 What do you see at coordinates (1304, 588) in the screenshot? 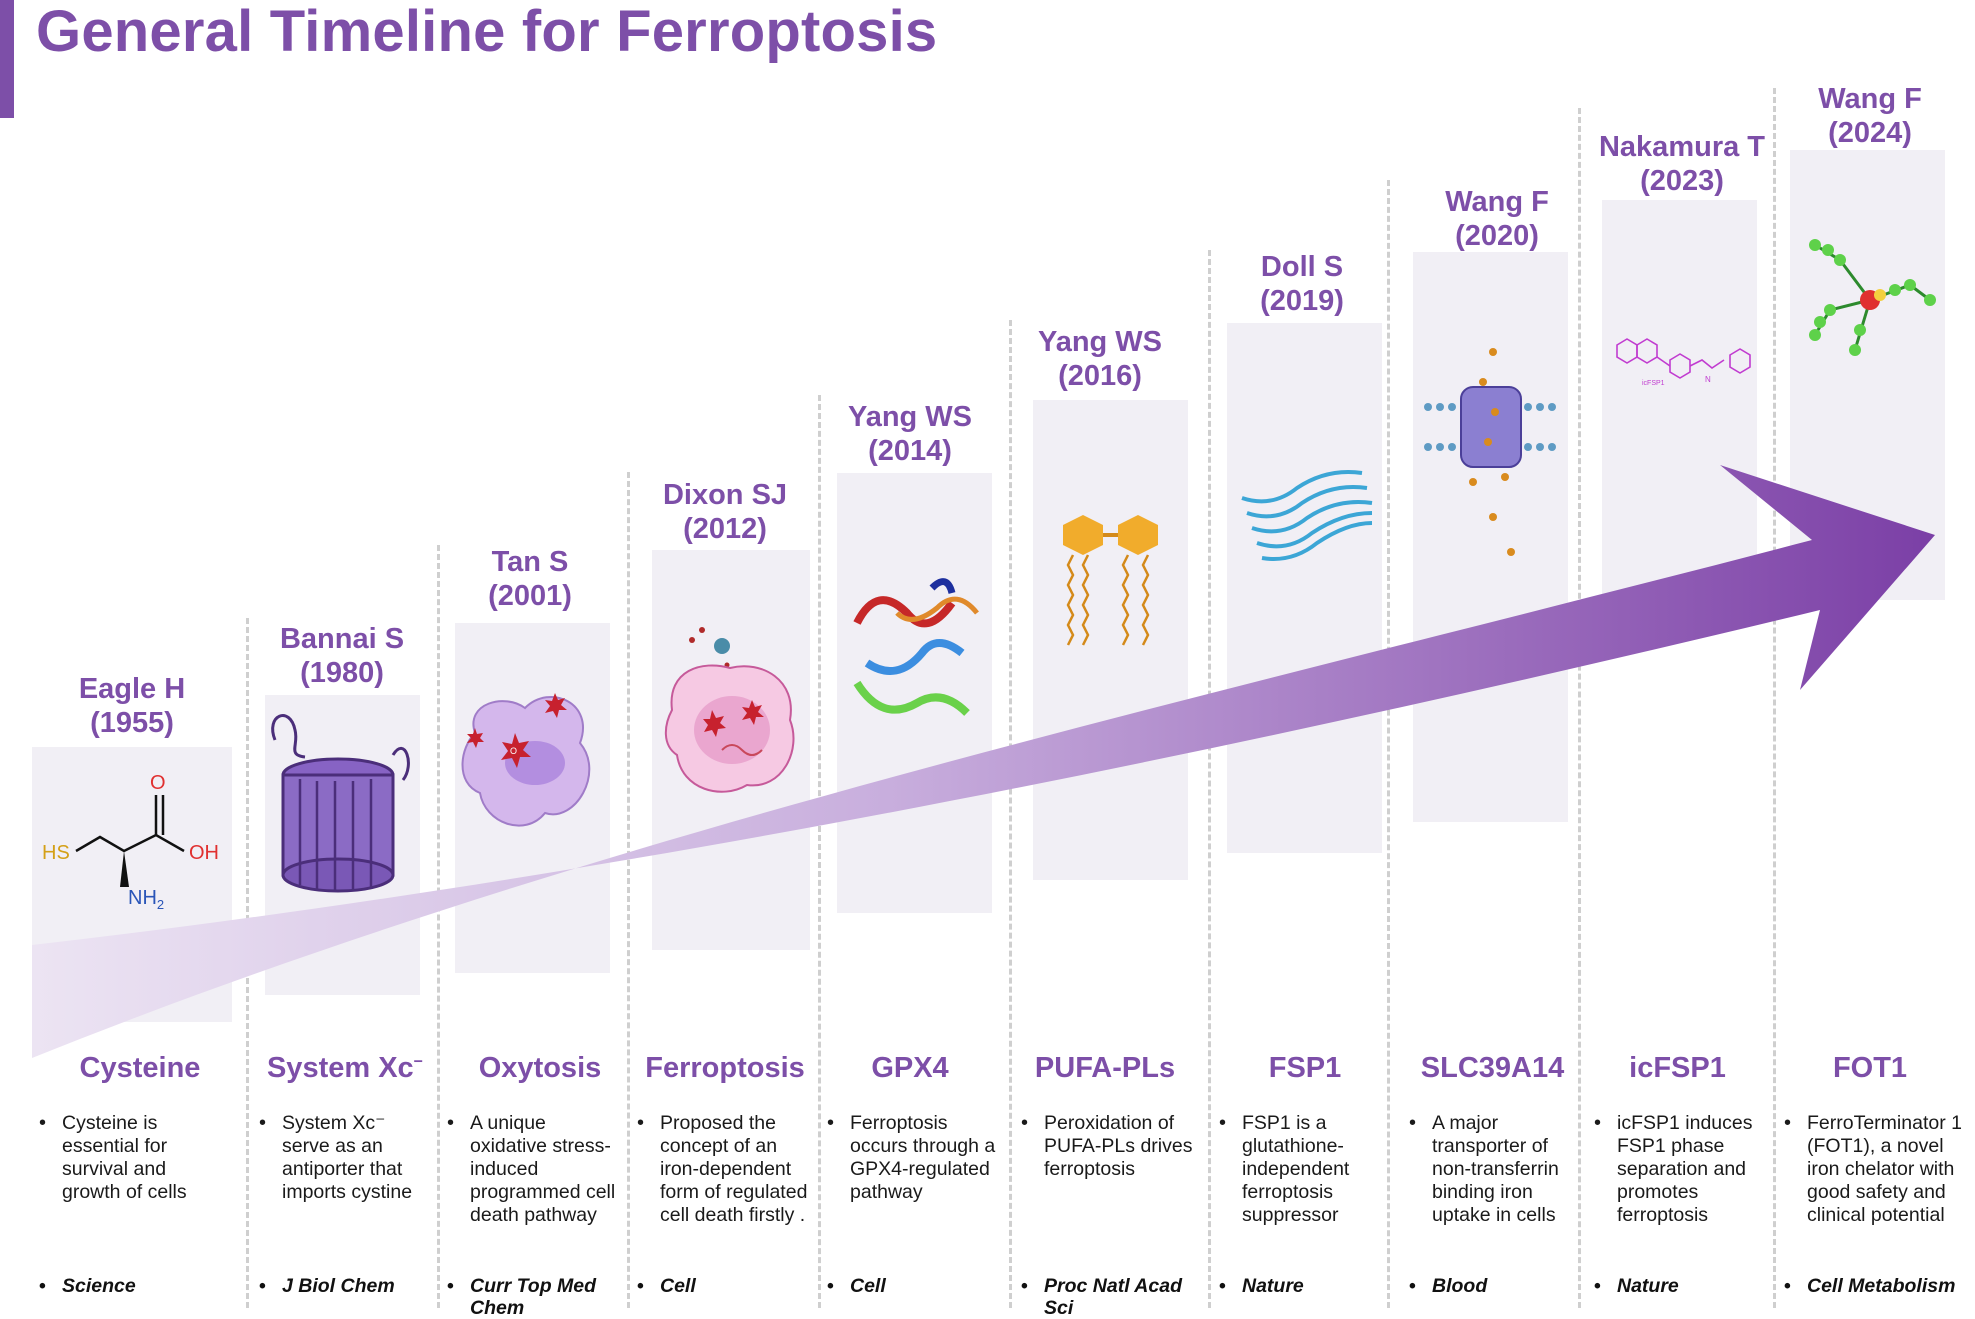
I see `event-panel-2019` at bounding box center [1304, 588].